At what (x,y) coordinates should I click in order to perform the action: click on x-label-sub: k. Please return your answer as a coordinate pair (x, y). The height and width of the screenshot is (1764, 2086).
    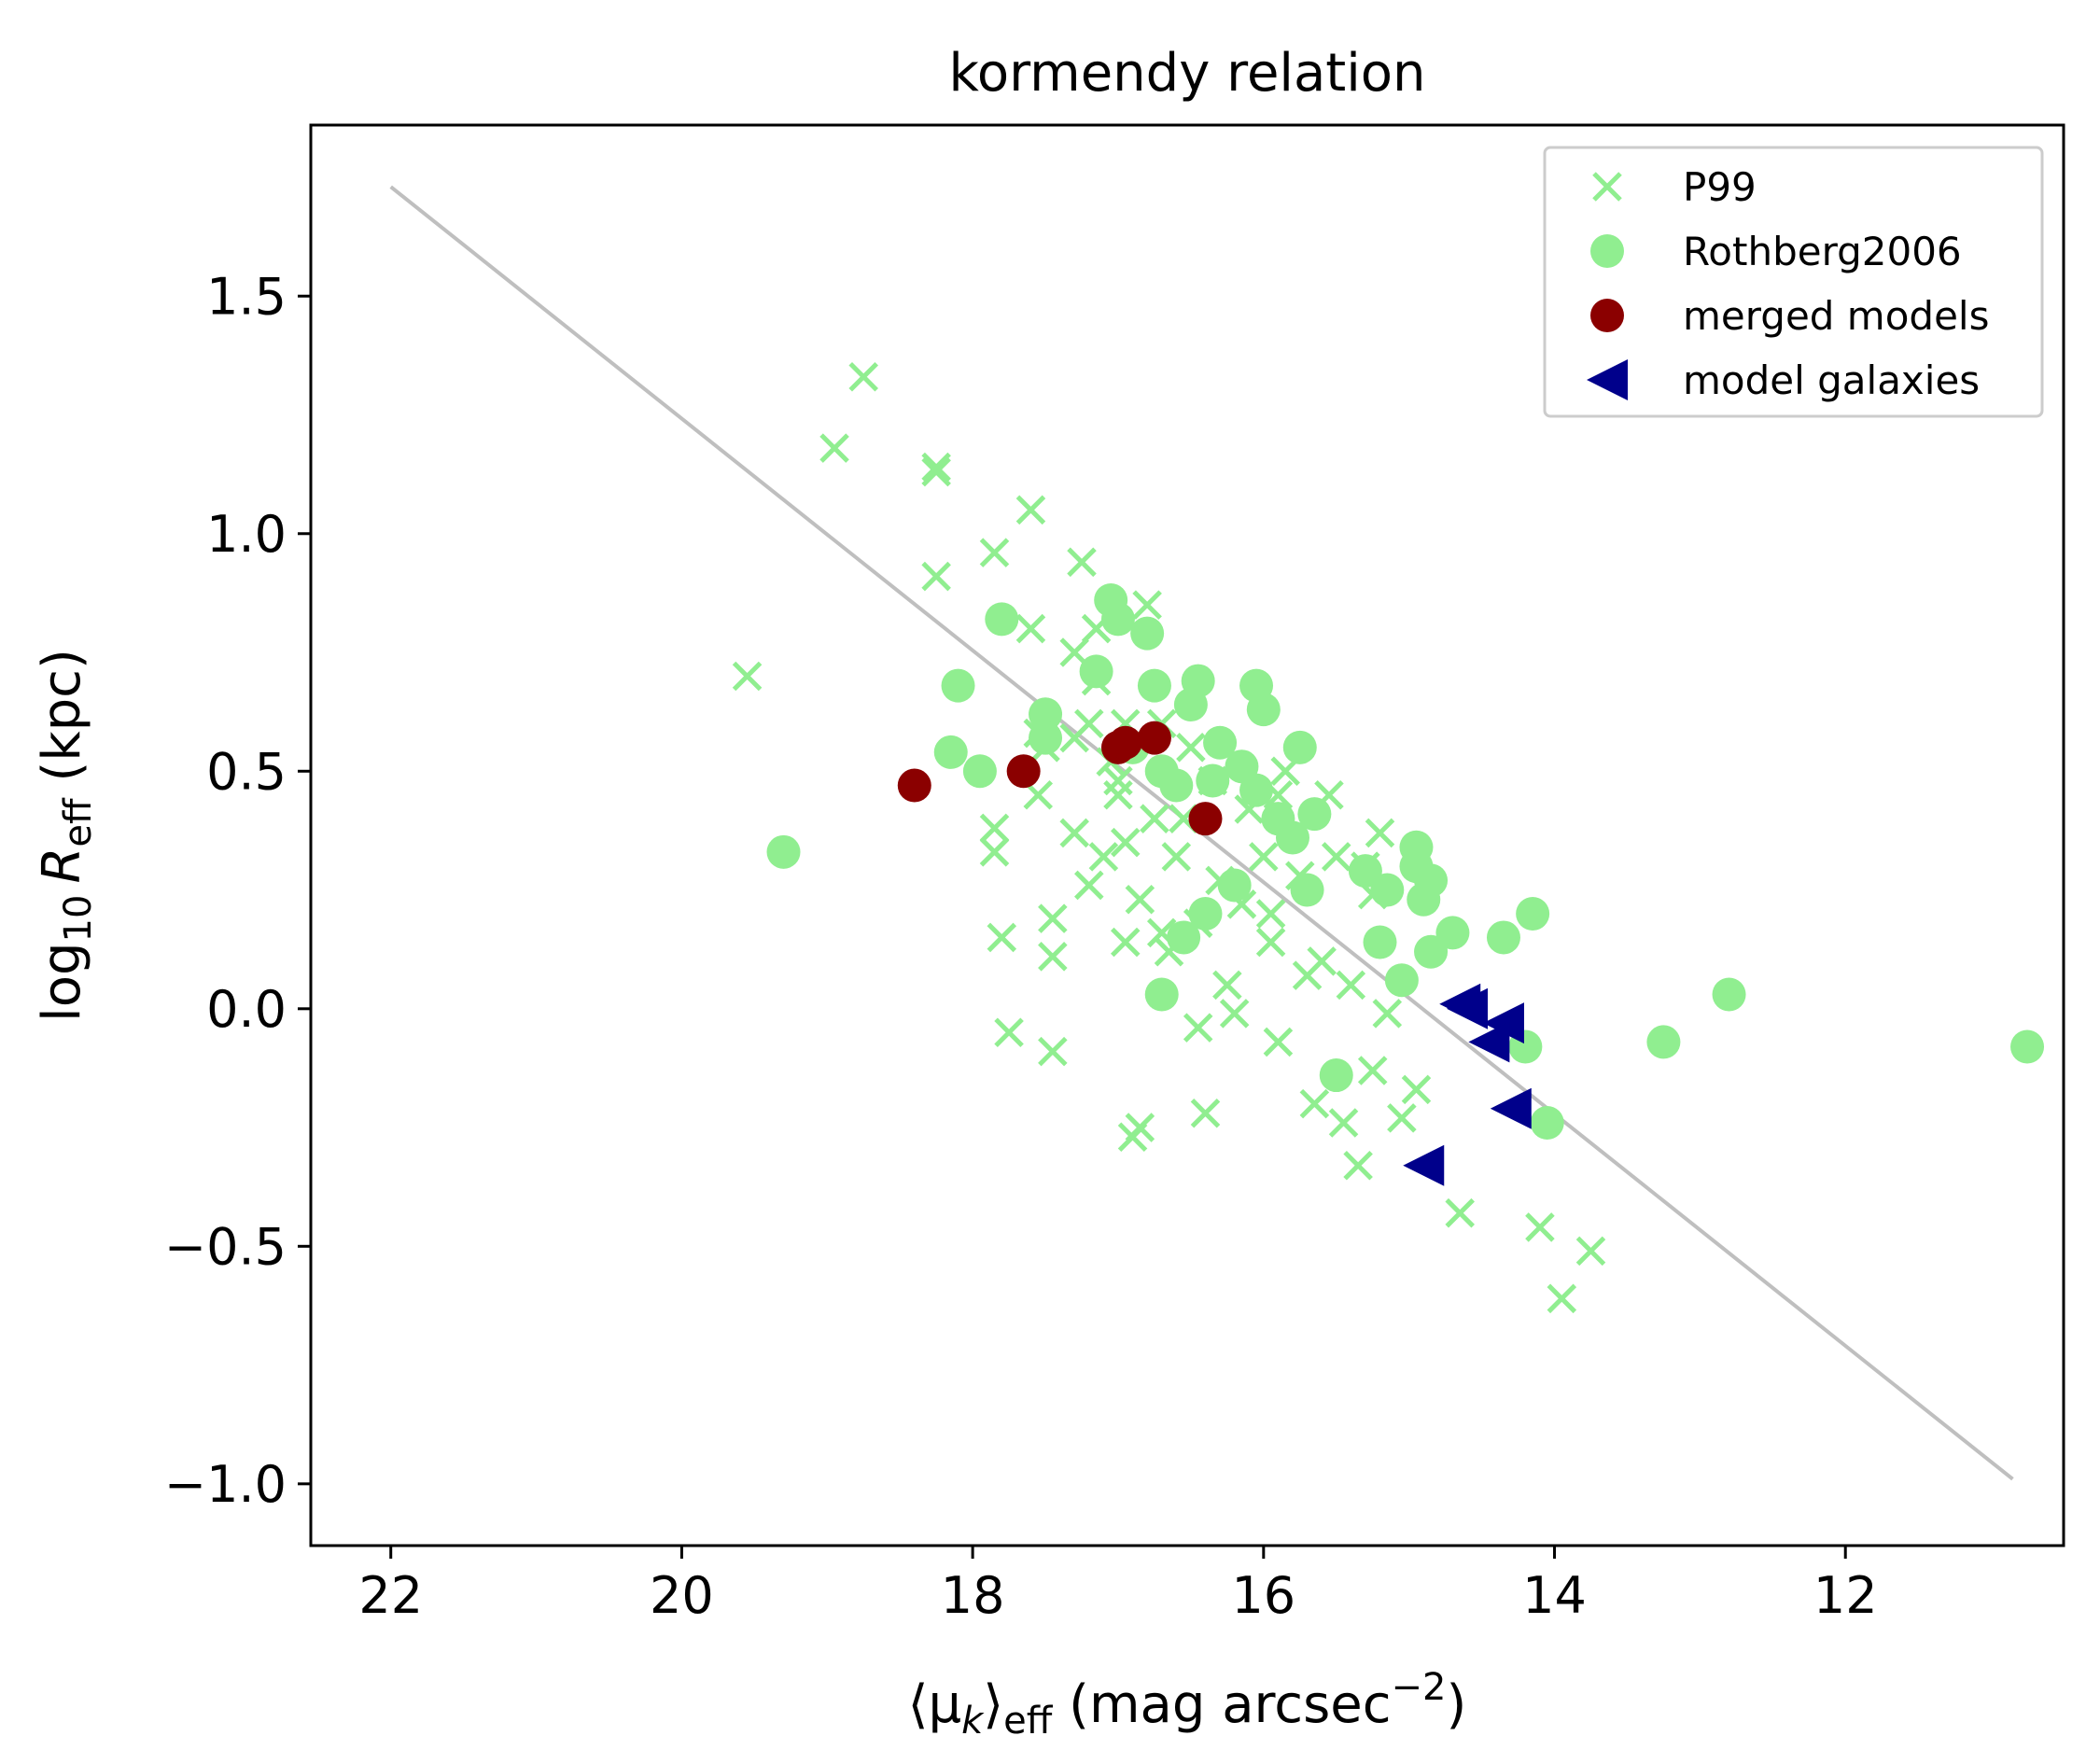
    Looking at the image, I should click on (973, 1721).